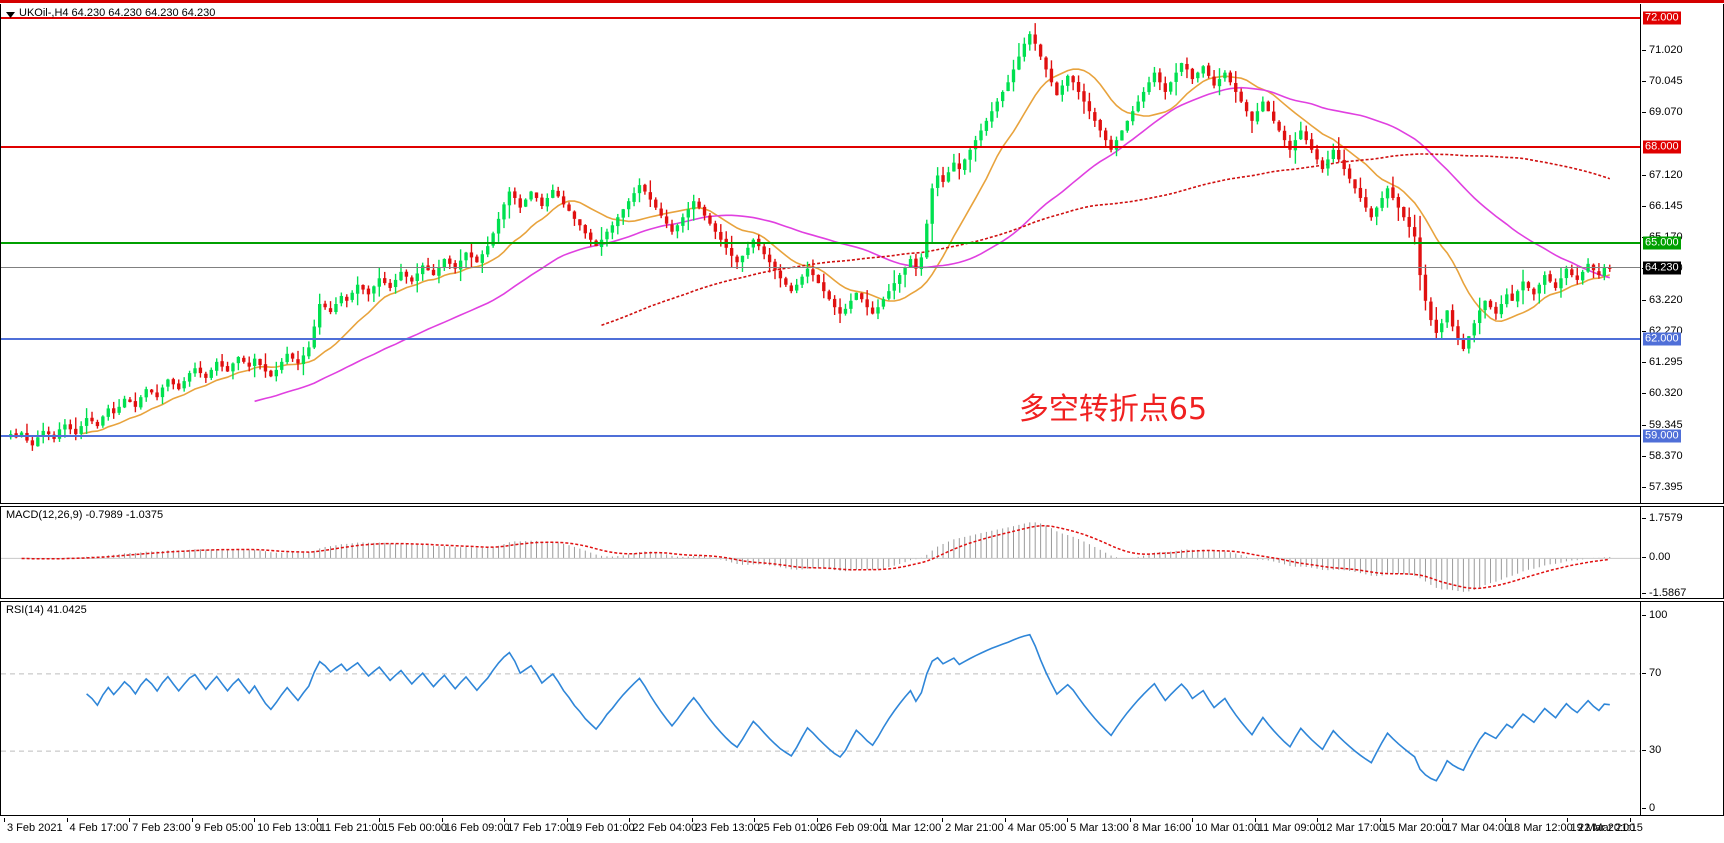 This screenshot has width=1724, height=843. Describe the element at coordinates (1610, 828) in the screenshot. I see `time-axis-label: 22 Mar 21:15` at that location.